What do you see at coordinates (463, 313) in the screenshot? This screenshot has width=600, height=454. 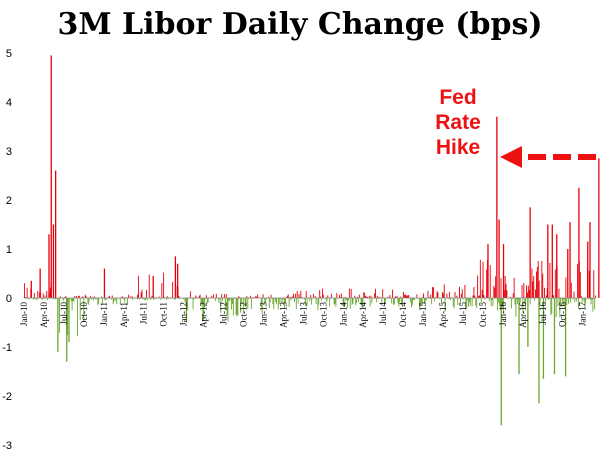 I see `x-tick-label: Jul-15` at bounding box center [463, 313].